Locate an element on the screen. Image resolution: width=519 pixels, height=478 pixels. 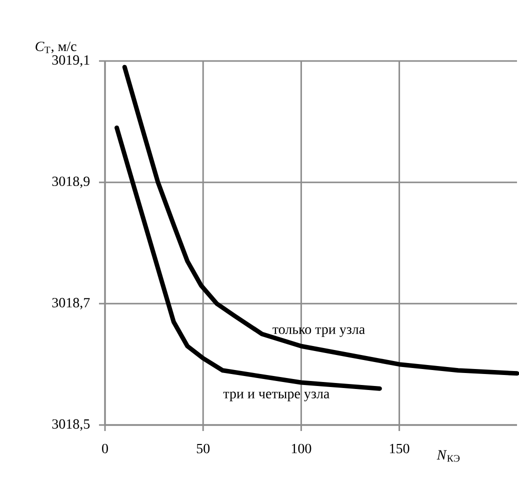
y-tick-label: 3018,7 is located at coordinates (71, 304).